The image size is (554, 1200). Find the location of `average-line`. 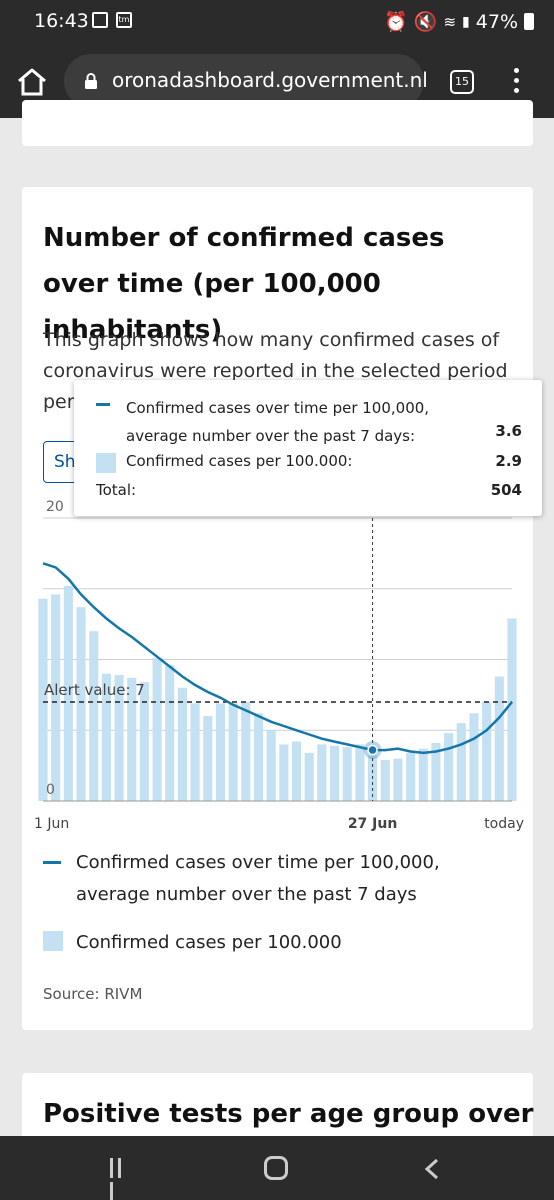

average-line is located at coordinates (277, 658).